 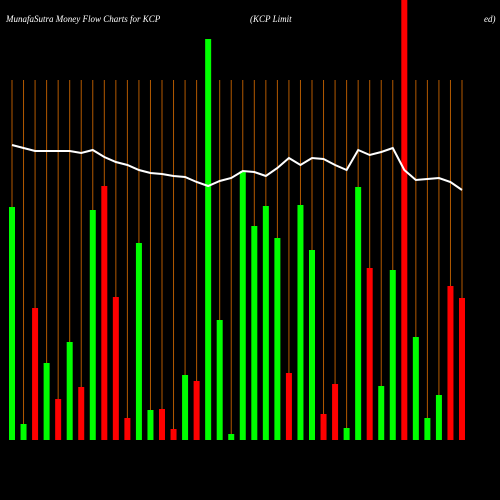 I want to click on chart-subtitle-end: ed), so click(x=490, y=19).